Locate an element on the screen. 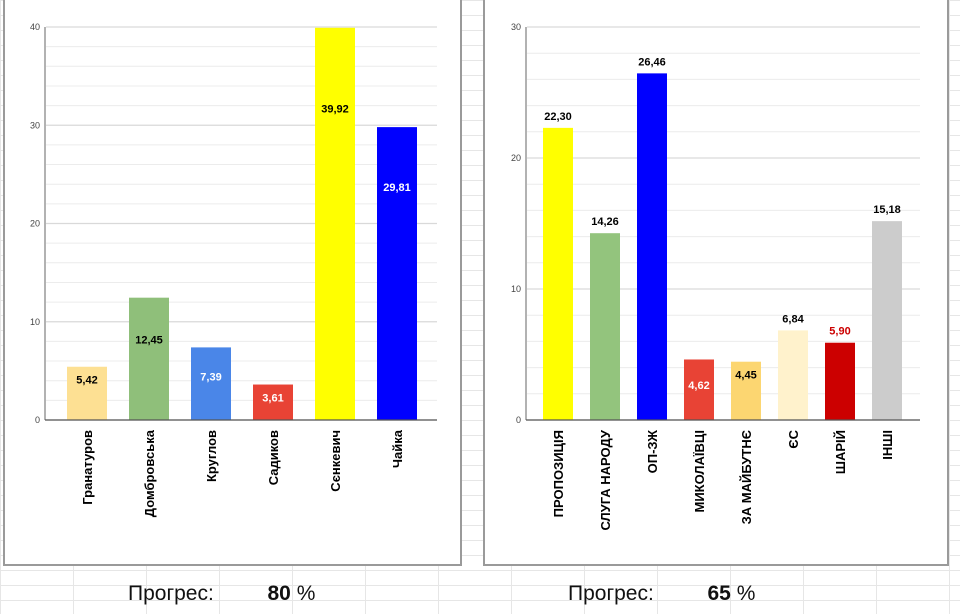 This screenshot has width=960, height=614. x-category-label: МИКОЛАЇВЦІ is located at coordinates (699, 471).